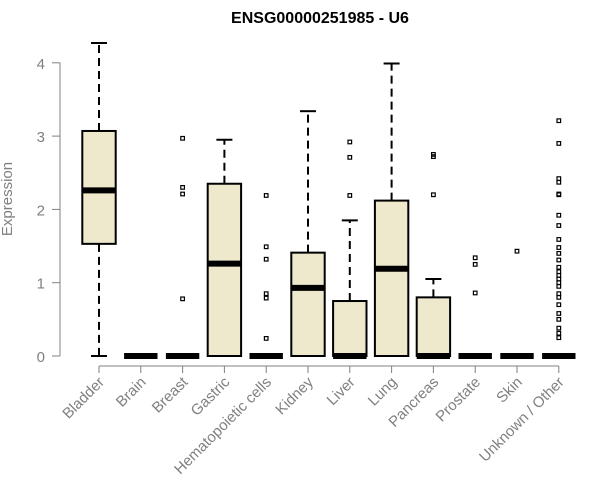 This screenshot has height=500, width=600. What do you see at coordinates (383, 392) in the screenshot?
I see `x-tick-label: Lung` at bounding box center [383, 392].